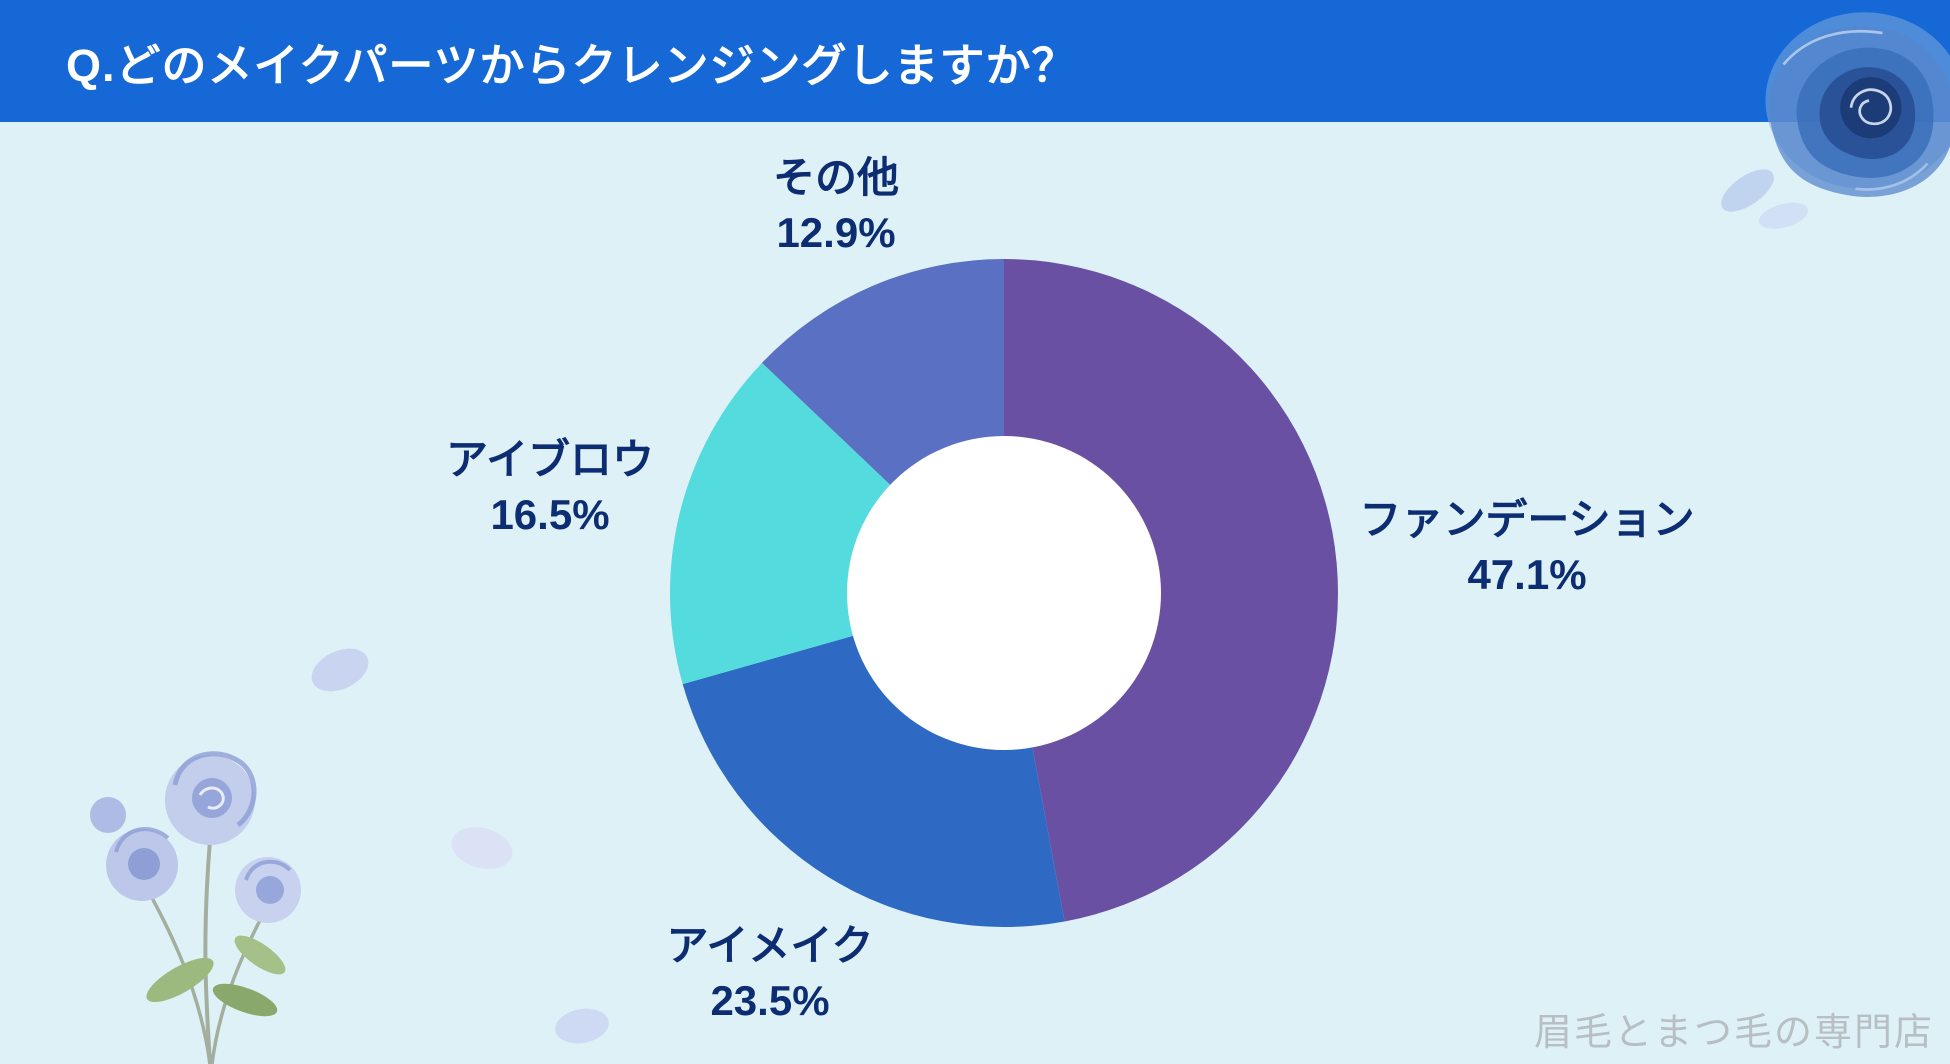 This screenshot has width=1950, height=1064. I want to click on segment-name: アイメイク, so click(770, 945).